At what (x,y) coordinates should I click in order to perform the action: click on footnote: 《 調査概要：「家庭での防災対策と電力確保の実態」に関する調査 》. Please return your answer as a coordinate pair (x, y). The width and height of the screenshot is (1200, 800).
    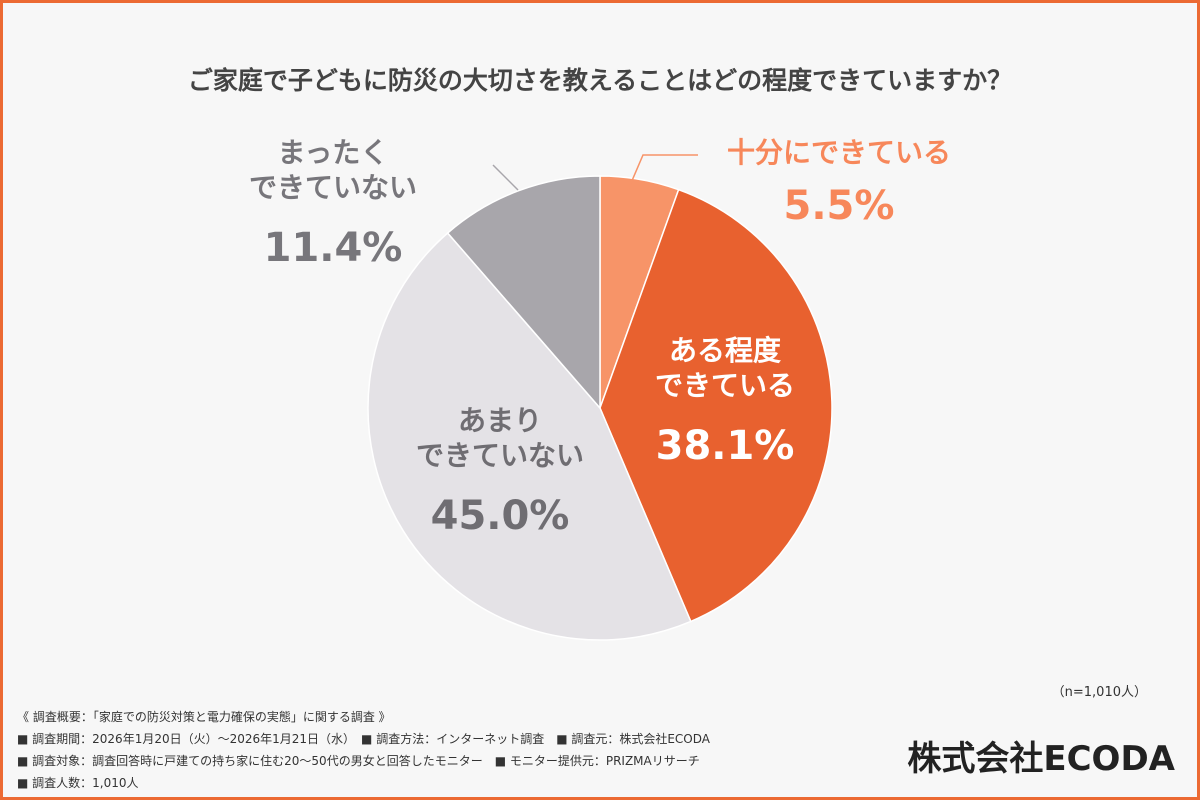
    Looking at the image, I should click on (204, 717).